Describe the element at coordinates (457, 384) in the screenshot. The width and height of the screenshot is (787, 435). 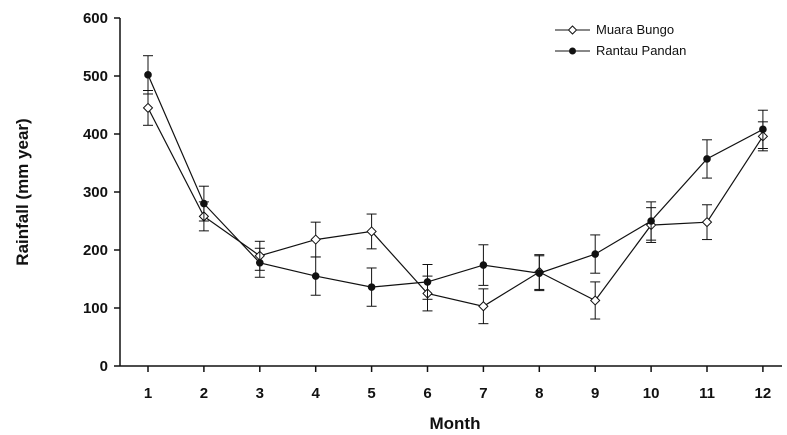
I see `x-ticks: 1 2 3 4 5 6 7 8 9 10 11 12` at that location.